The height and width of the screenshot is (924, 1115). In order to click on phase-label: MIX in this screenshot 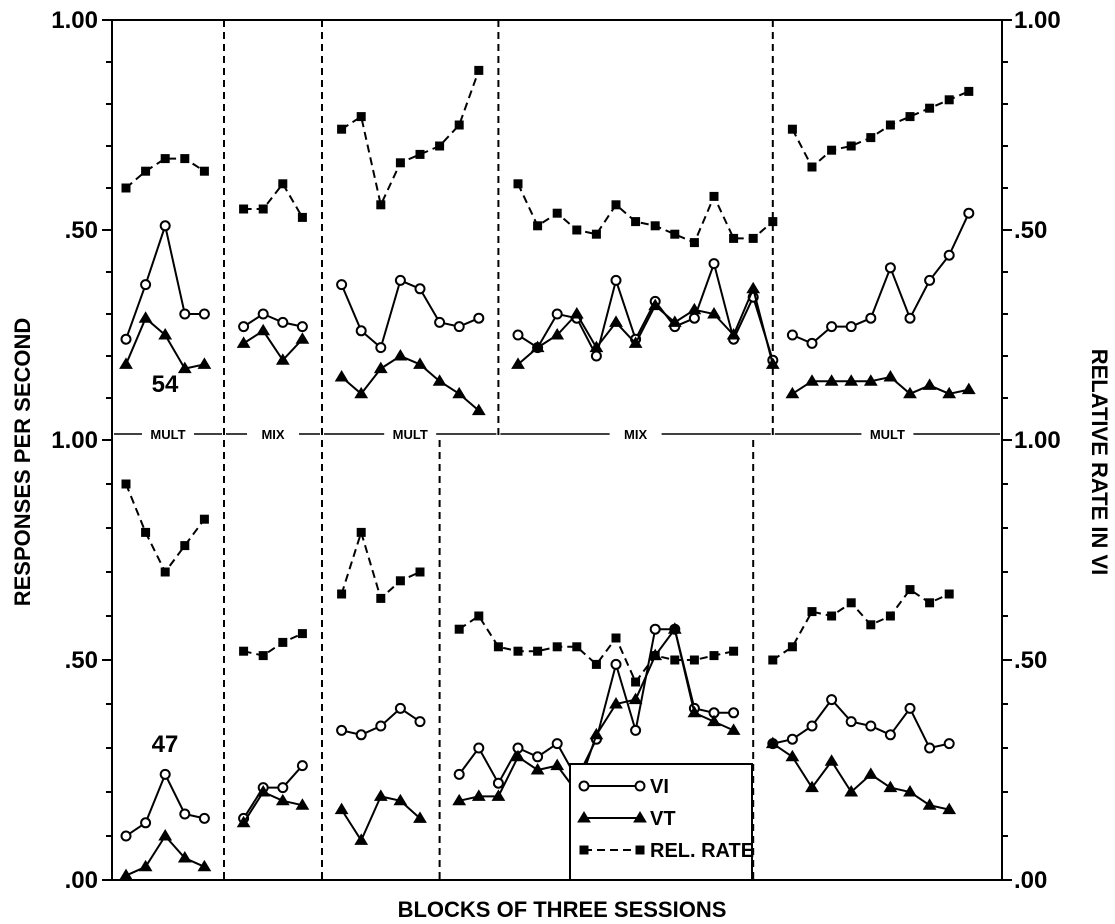, I will do `click(272, 434)`.